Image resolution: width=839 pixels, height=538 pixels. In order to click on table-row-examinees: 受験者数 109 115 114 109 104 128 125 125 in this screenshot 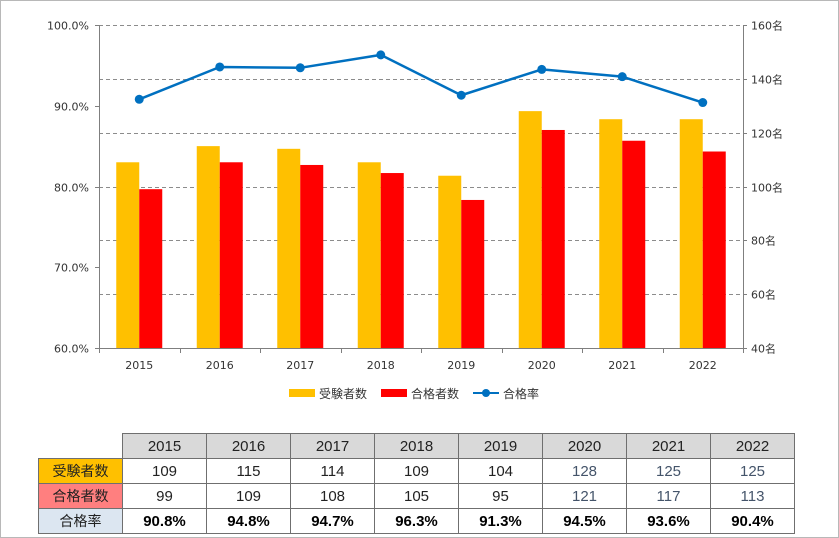, I will do `click(416, 471)`.